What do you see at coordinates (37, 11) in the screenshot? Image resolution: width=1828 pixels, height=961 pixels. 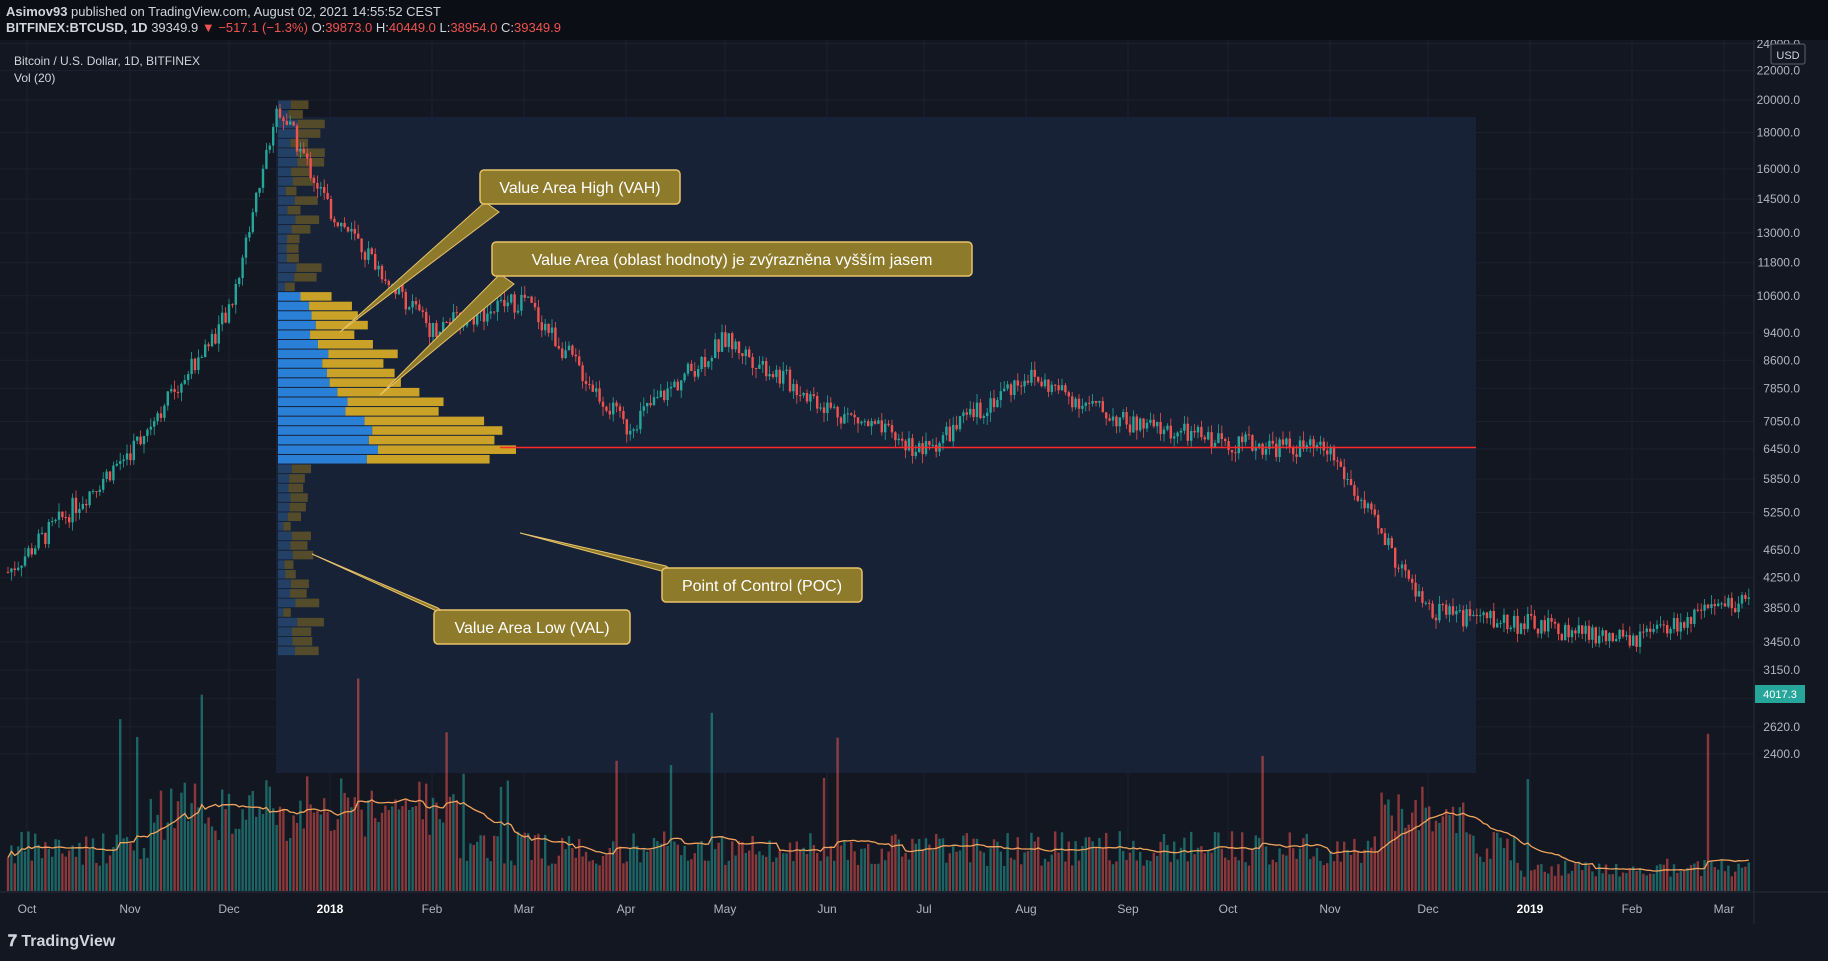 I see `author: Asimov93` at bounding box center [37, 11].